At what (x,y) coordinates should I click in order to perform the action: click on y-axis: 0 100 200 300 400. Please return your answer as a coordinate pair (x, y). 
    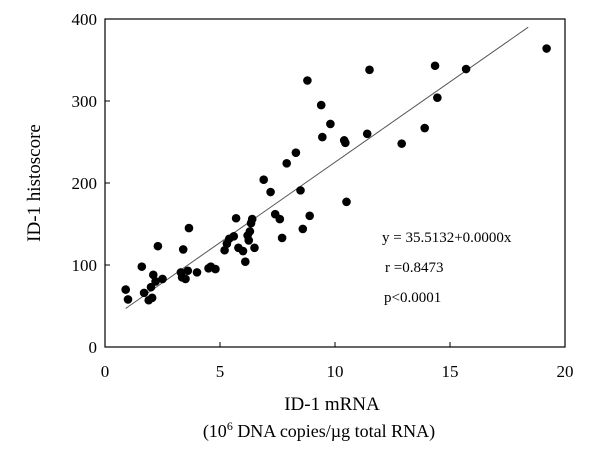
    Looking at the image, I should click on (91, 183).